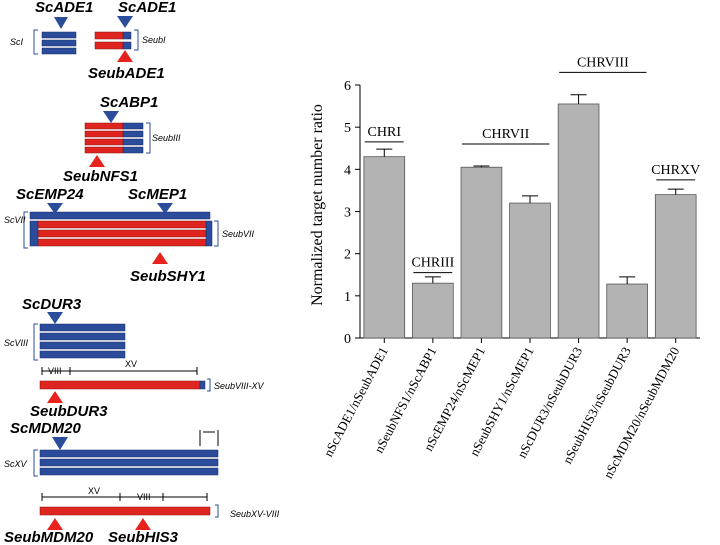 The width and height of the screenshot is (720, 545). What do you see at coordinates (50, 194) in the screenshot?
I see `label: ScEMP24` at bounding box center [50, 194].